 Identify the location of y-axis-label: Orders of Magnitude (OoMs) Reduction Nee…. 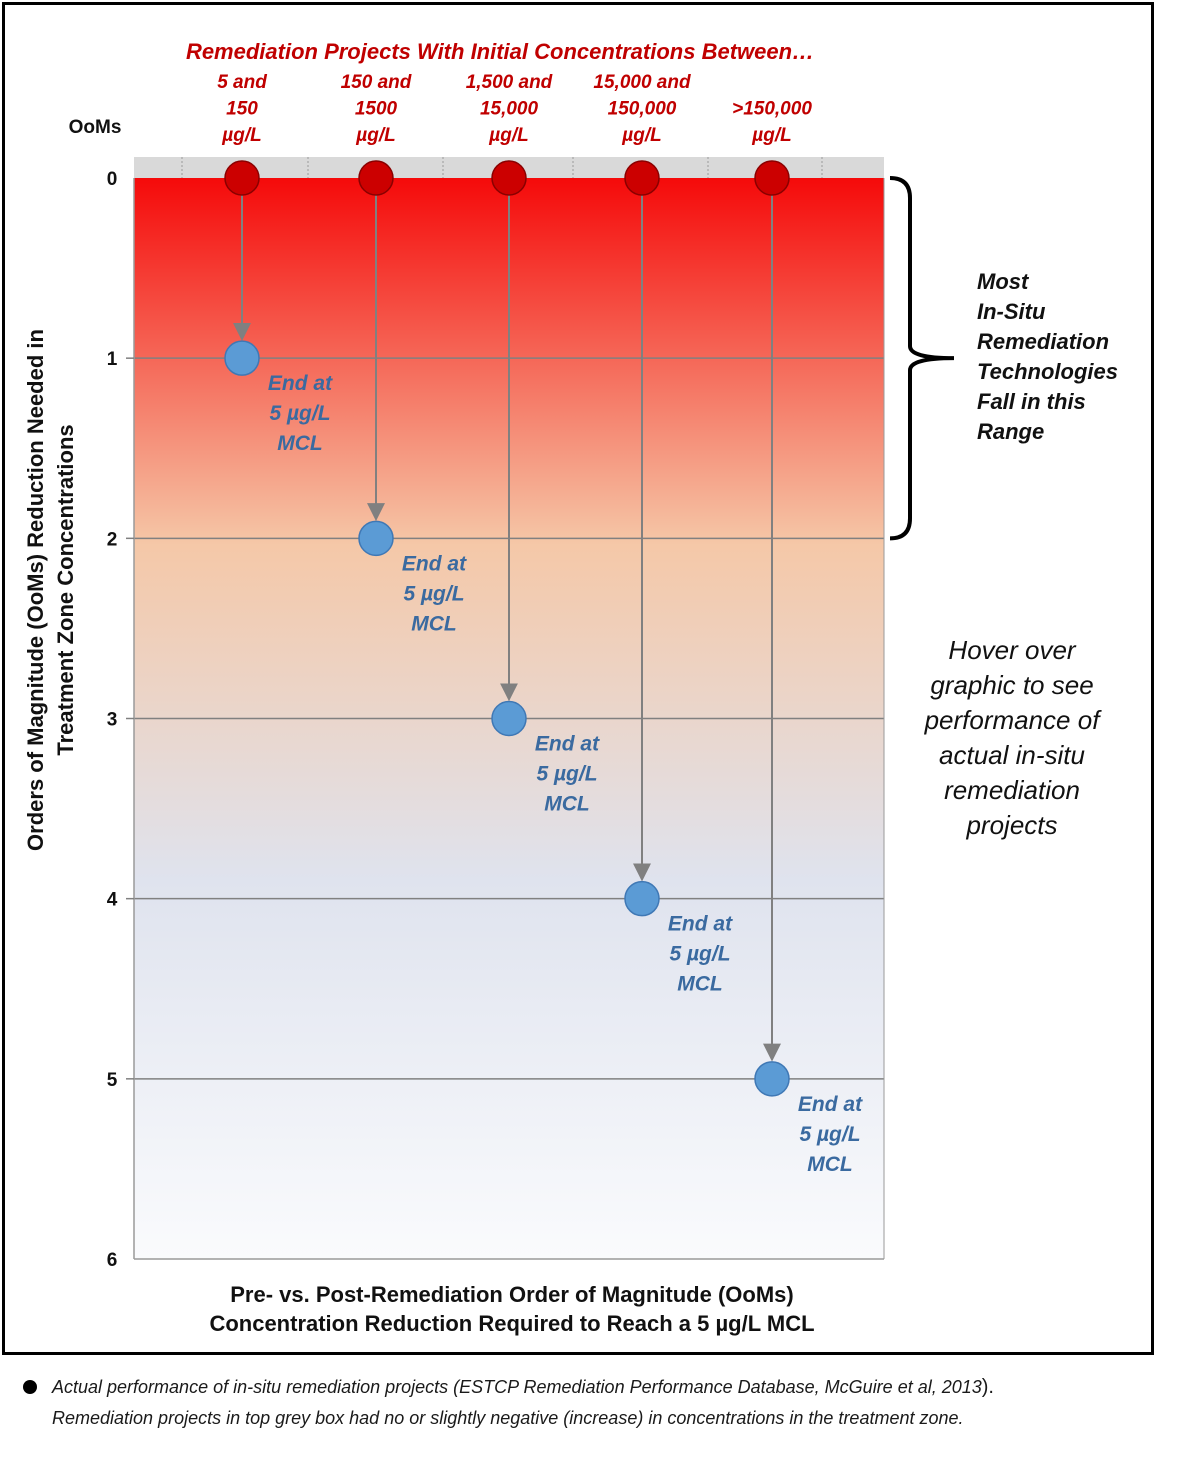
(35, 590).